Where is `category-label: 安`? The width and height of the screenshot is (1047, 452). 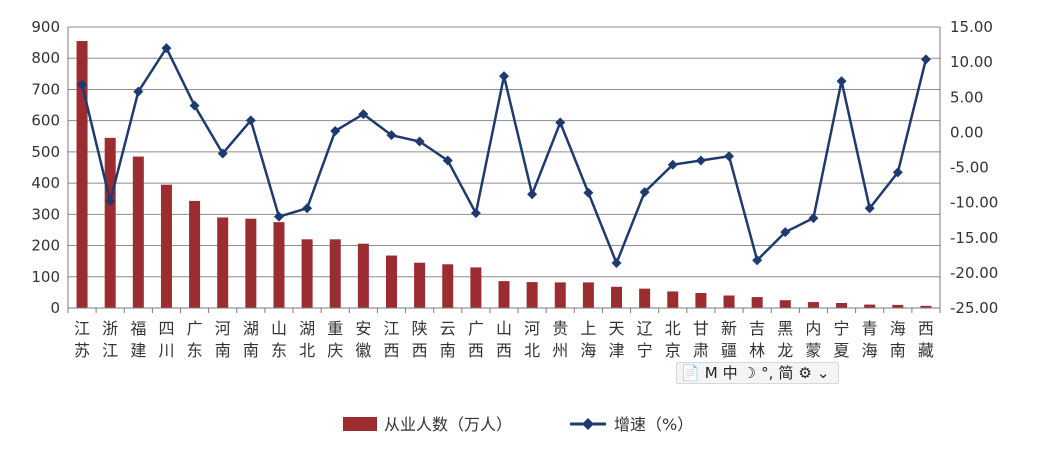 category-label: 安 is located at coordinates (363, 328).